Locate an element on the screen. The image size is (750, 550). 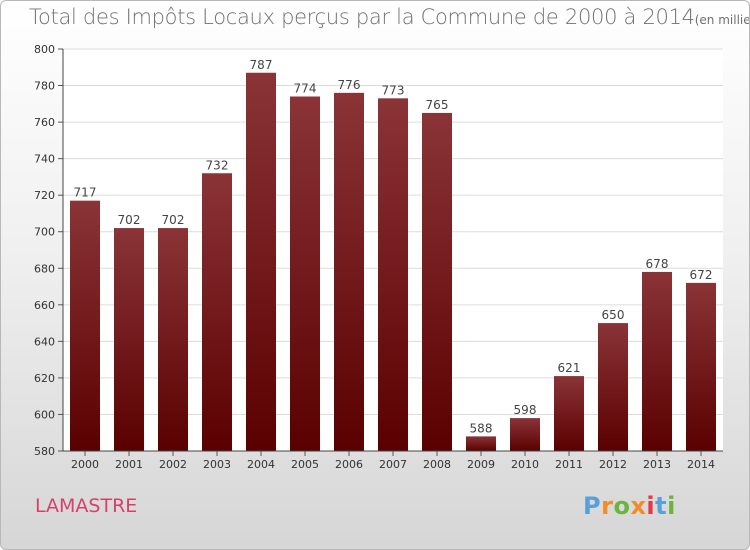
data-label-2004: 787 is located at coordinates (261, 65).